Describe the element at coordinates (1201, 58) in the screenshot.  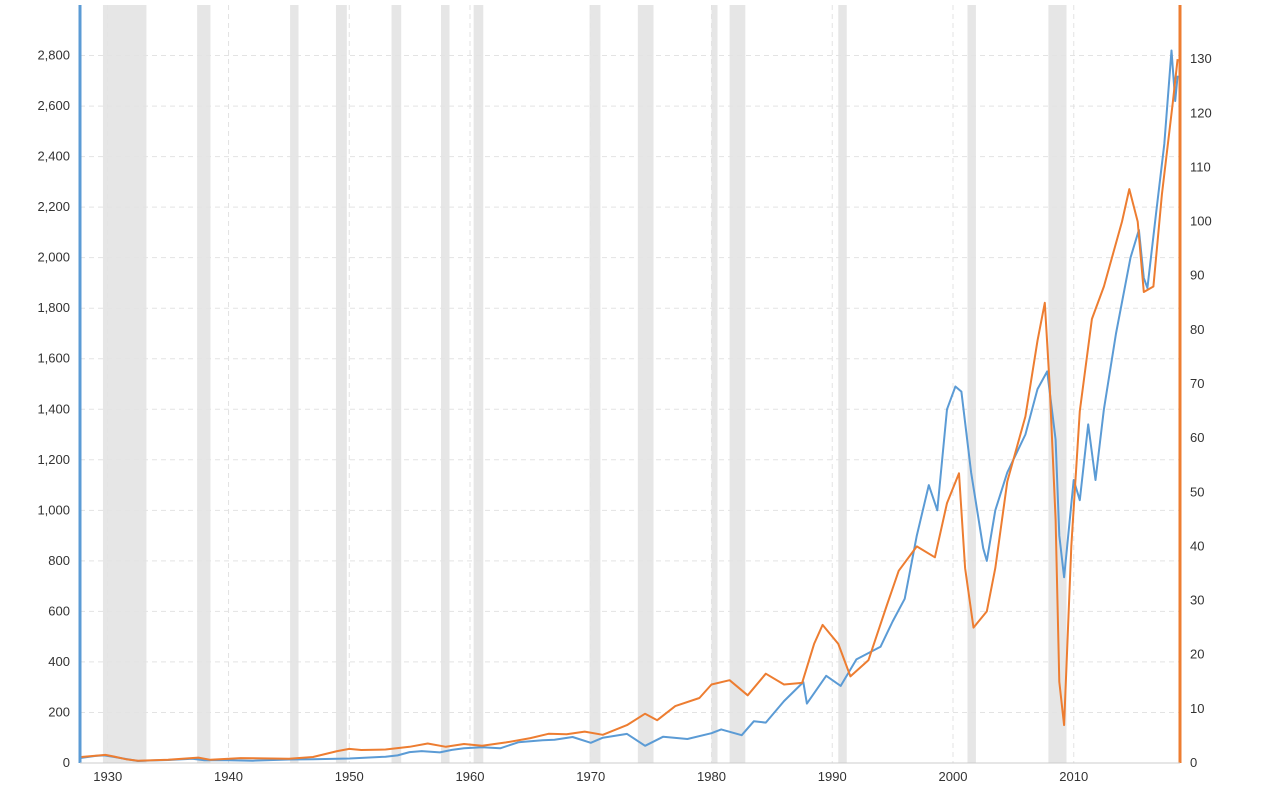
I see `right-tick-label: 130` at that location.